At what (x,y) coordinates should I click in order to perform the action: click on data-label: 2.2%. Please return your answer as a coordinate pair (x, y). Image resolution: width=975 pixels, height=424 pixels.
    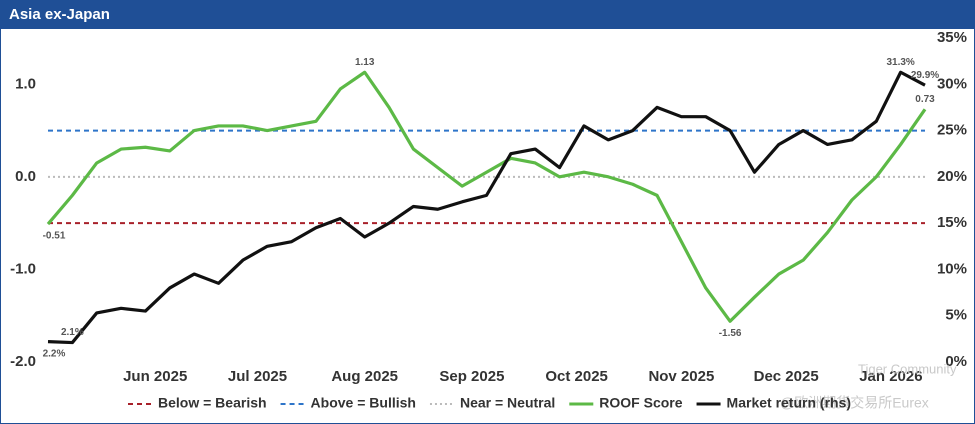
    Looking at the image, I should click on (54, 353).